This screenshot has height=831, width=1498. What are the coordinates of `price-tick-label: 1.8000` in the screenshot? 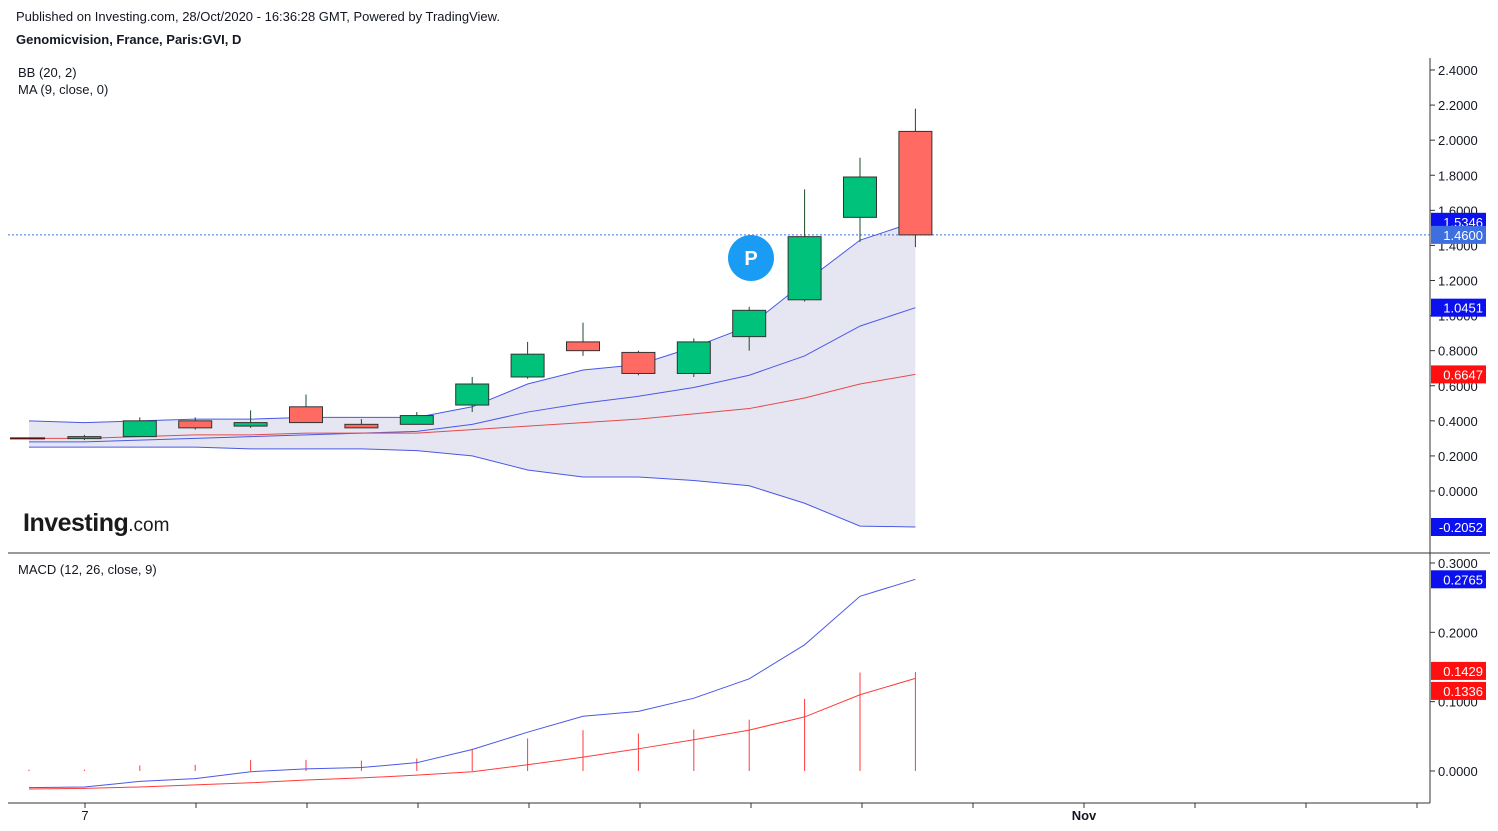 It's located at (1458, 175).